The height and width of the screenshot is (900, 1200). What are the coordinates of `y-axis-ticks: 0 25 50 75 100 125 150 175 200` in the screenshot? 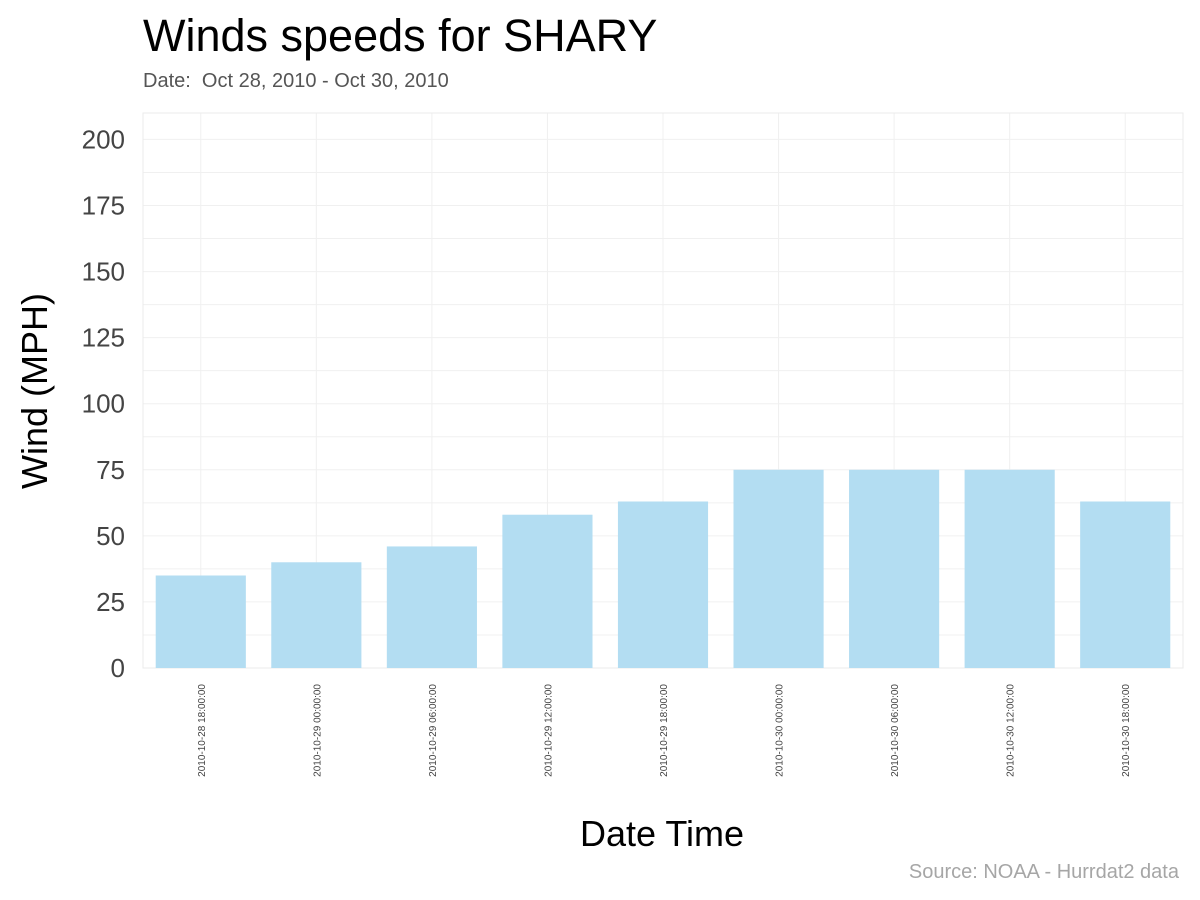 It's located at (103, 403).